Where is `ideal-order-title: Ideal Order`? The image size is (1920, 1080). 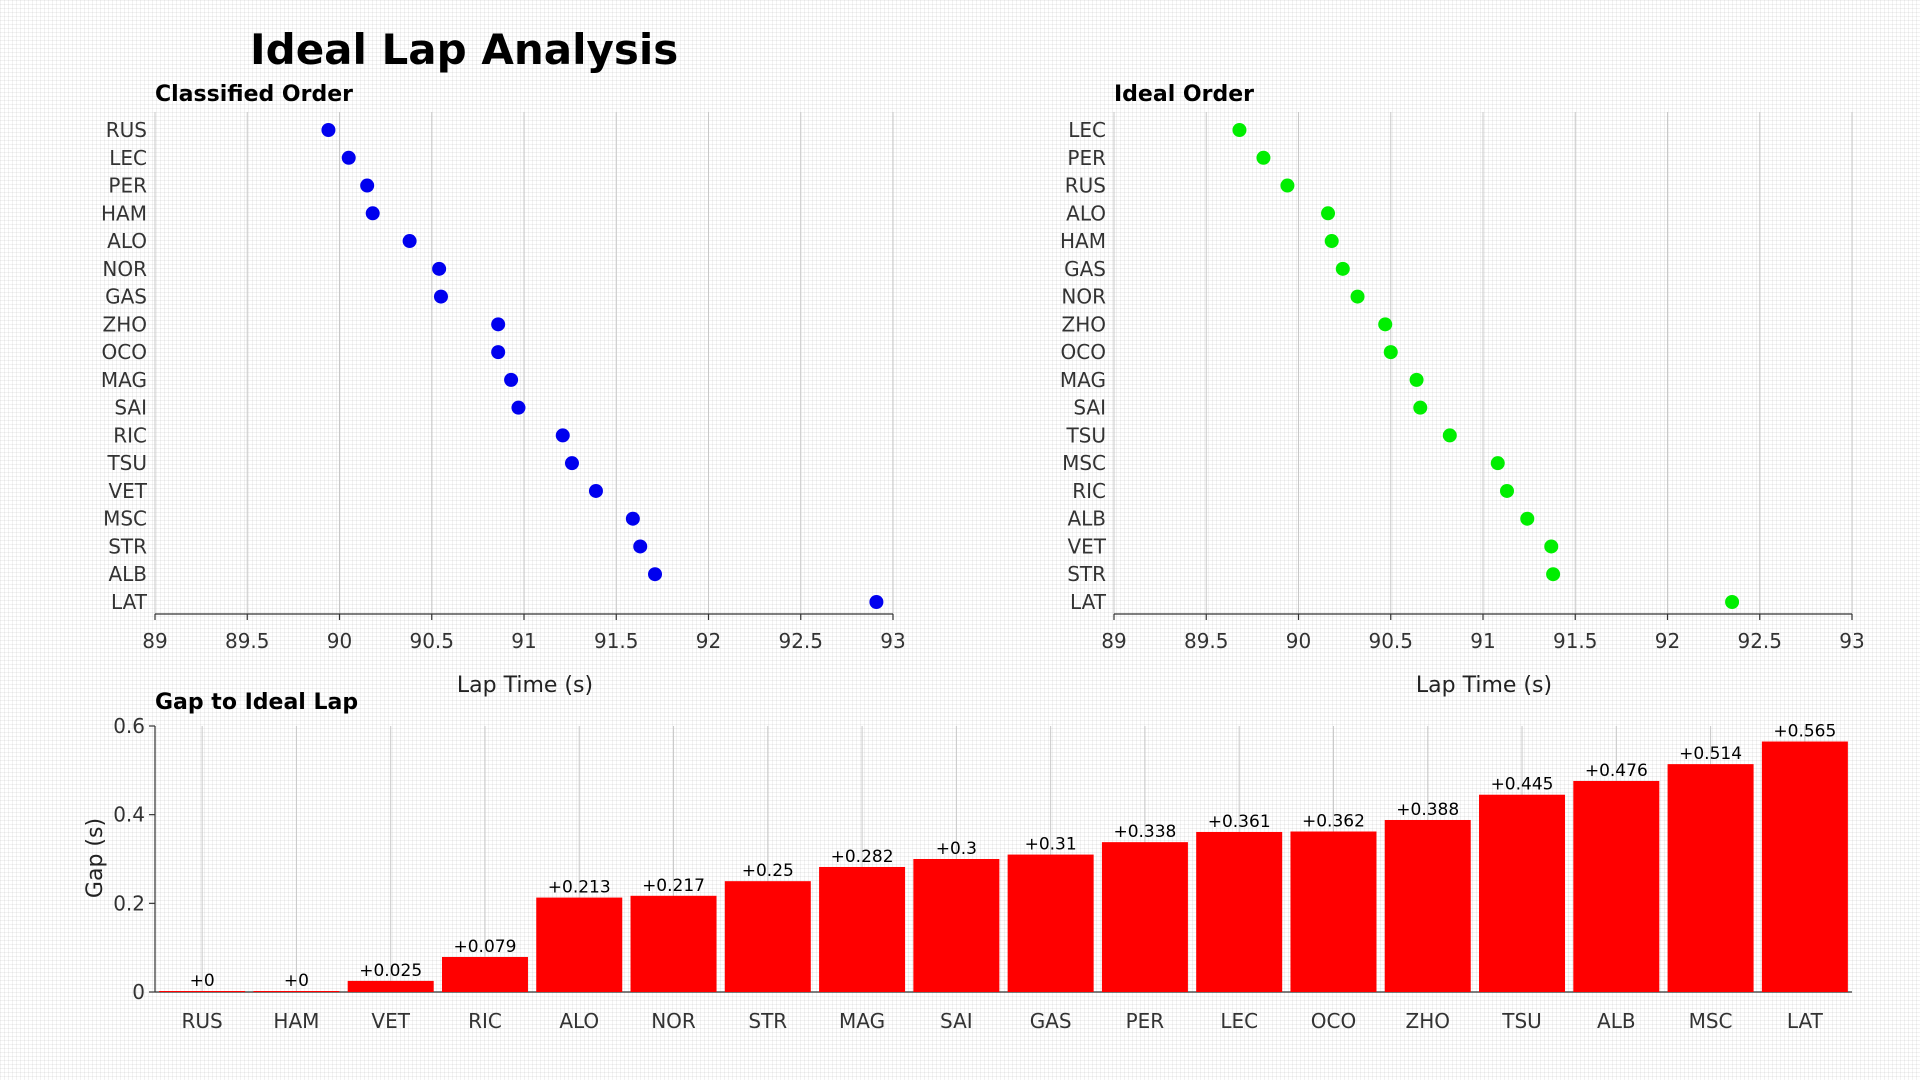
ideal-order-title: Ideal Order is located at coordinates (1184, 94).